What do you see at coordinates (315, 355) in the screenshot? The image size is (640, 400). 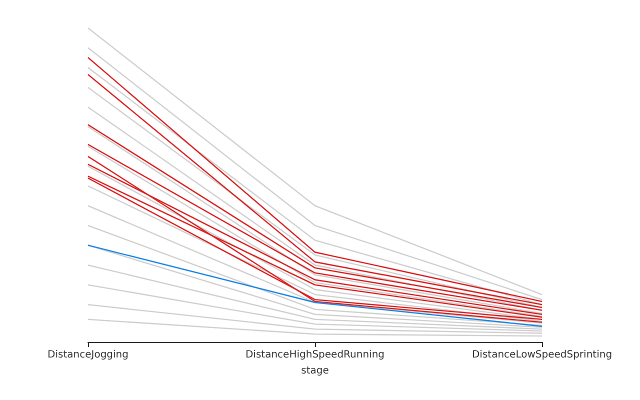 I see `x-tick-label: DistanceHighSpeedRunning` at bounding box center [315, 355].